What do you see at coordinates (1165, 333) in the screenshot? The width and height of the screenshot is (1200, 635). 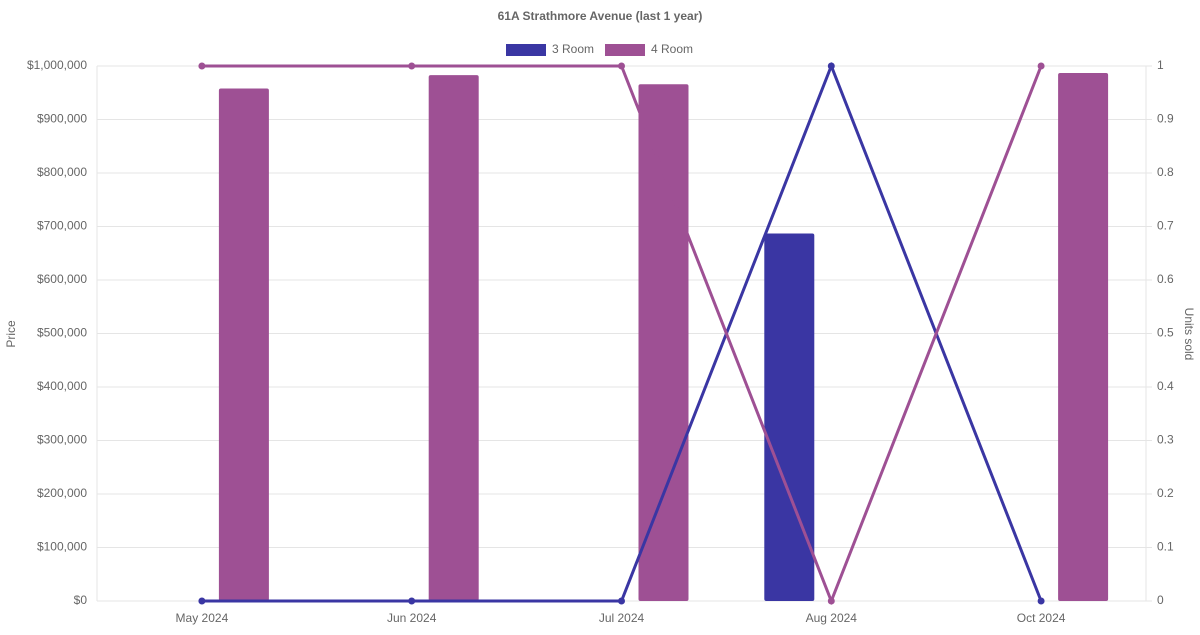 I see `y2-tick-label: 0.5` at bounding box center [1165, 333].